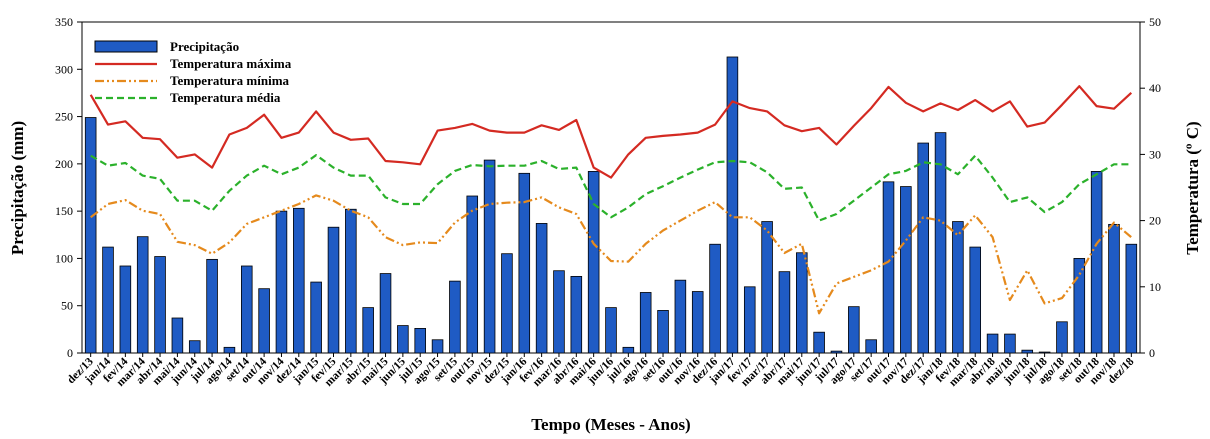 This screenshot has height=439, width=1210. Describe the element at coordinates (1155, 88) in the screenshot. I see `y-right-tick-label: 40` at that location.